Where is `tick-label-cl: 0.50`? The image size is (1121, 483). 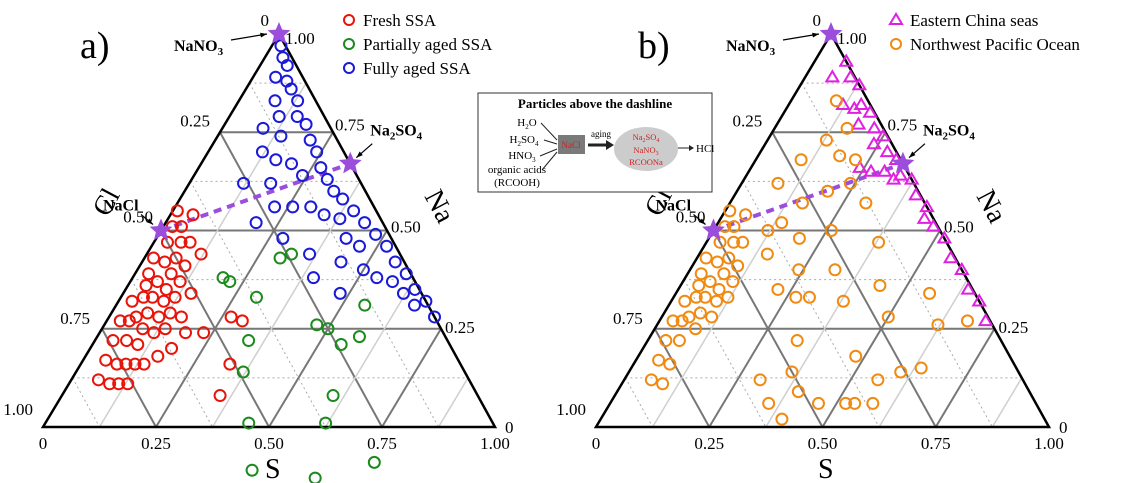
tick-label-cl: 0.50 is located at coordinates (691, 217).